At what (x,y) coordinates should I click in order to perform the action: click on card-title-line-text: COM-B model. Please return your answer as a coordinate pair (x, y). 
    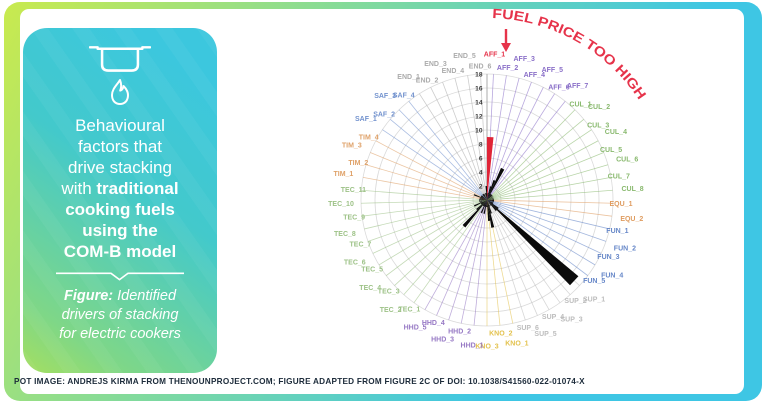
    Looking at the image, I should click on (120, 251).